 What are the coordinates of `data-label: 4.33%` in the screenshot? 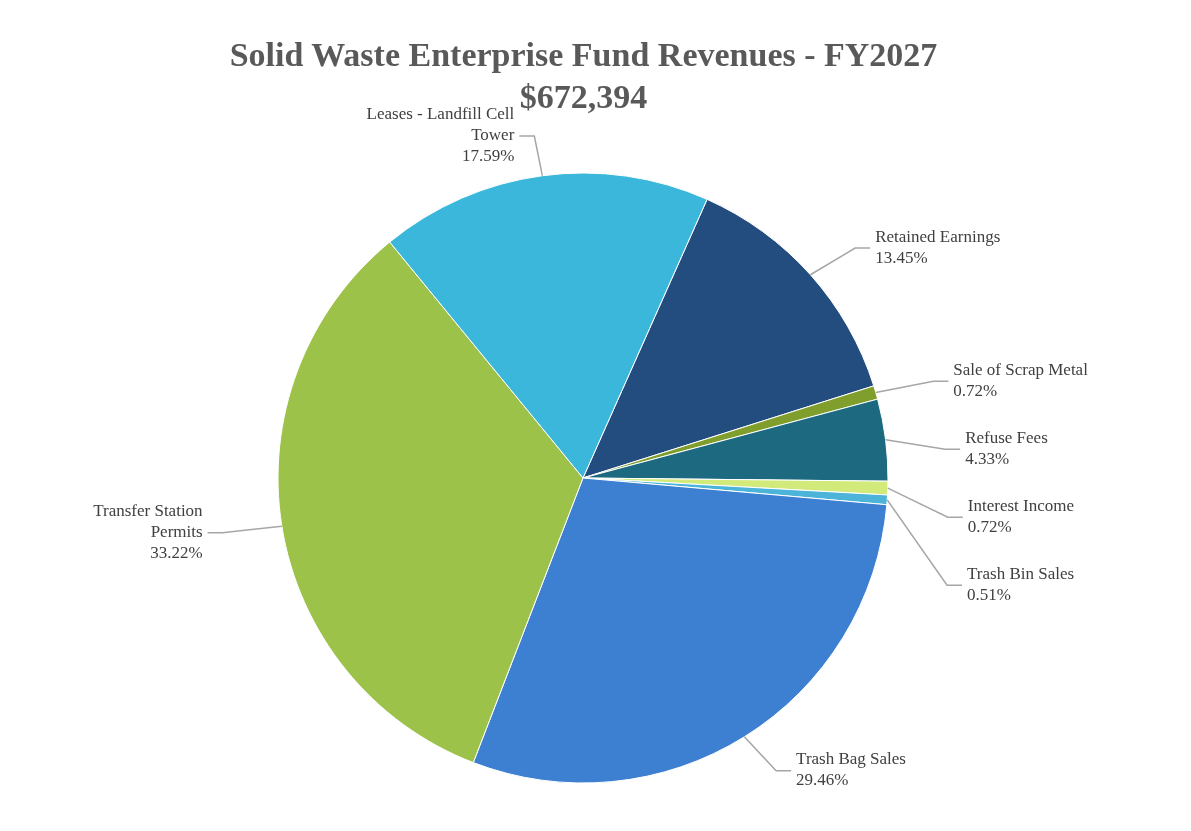 It's located at (987, 458).